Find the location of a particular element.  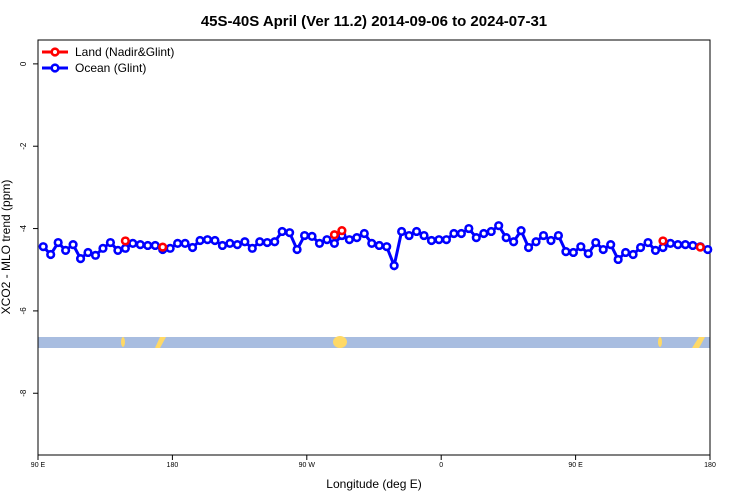

x-tick-label: 90 E is located at coordinates (575, 465).